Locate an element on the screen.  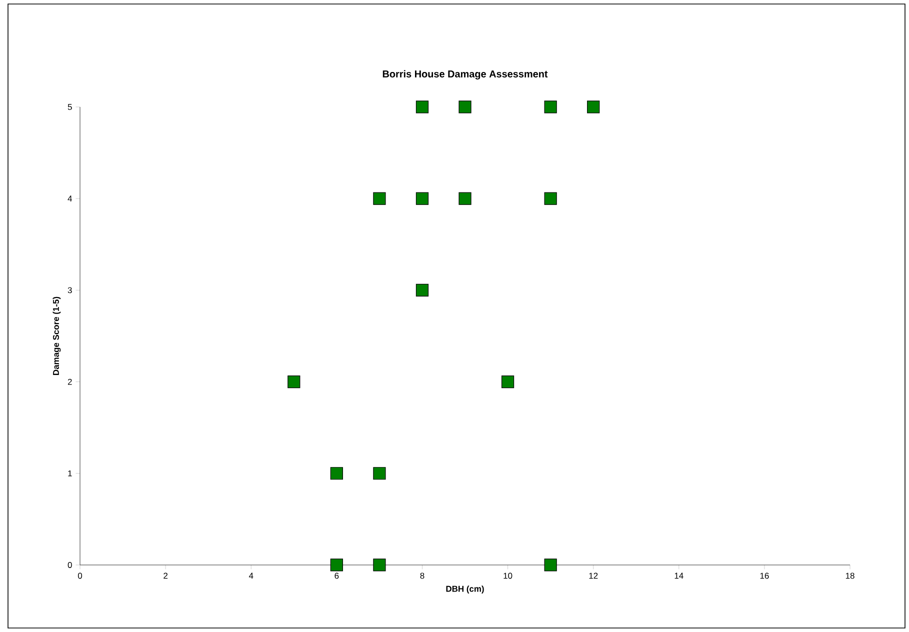
x-axis-title: DBH (cm) is located at coordinates (465, 590).